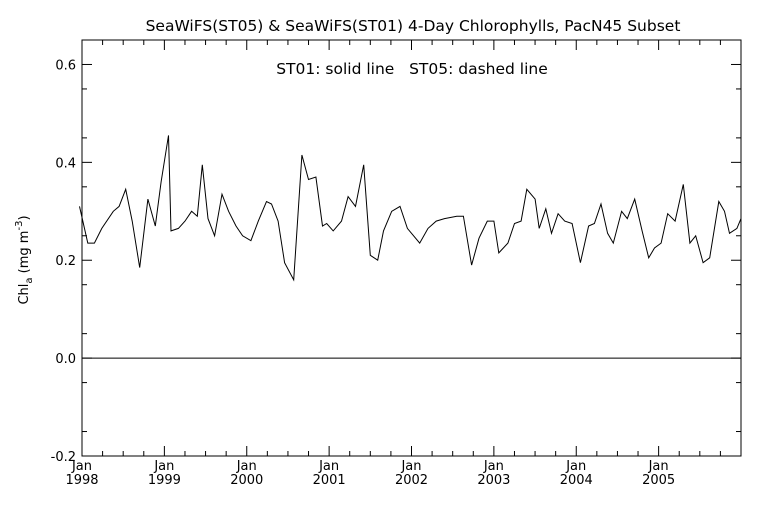 Image resolution: width=768 pixels, height=517 pixels. I want to click on x-tick-year-label: 2004, so click(576, 480).